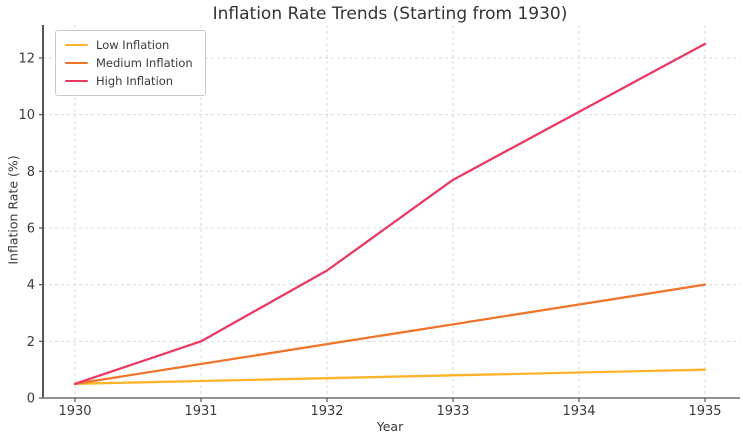  Describe the element at coordinates (31, 285) in the screenshot. I see `y-tick-label: 4` at that location.